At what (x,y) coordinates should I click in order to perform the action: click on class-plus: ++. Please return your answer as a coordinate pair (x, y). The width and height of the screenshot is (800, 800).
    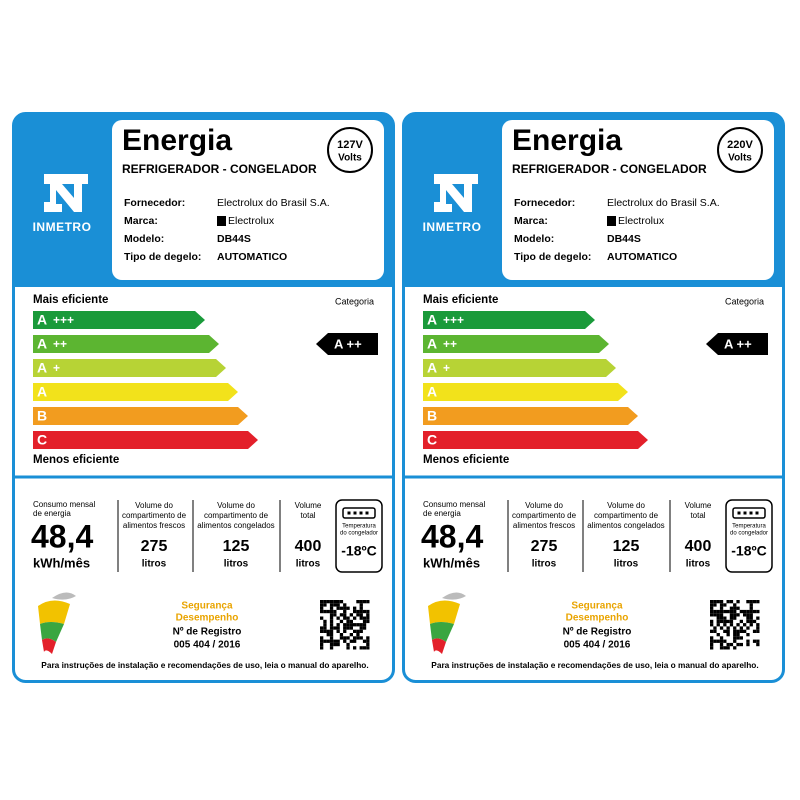
    Looking at the image, I should click on (450, 344).